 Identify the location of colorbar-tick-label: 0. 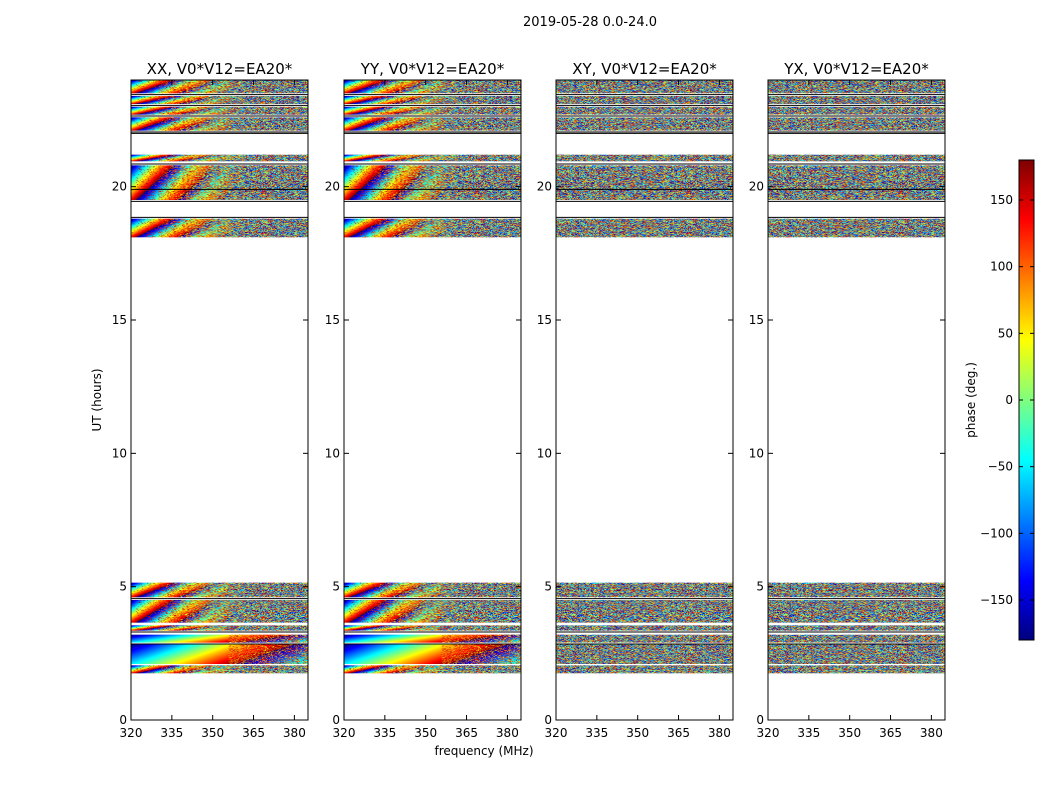
(1009, 400).